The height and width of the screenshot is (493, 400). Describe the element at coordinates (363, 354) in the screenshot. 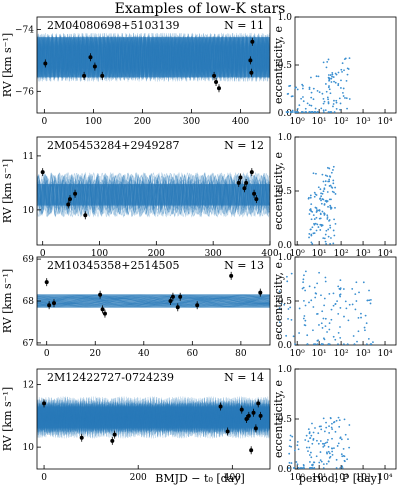

I see `ecc-x-tick-label: 10³` at that location.